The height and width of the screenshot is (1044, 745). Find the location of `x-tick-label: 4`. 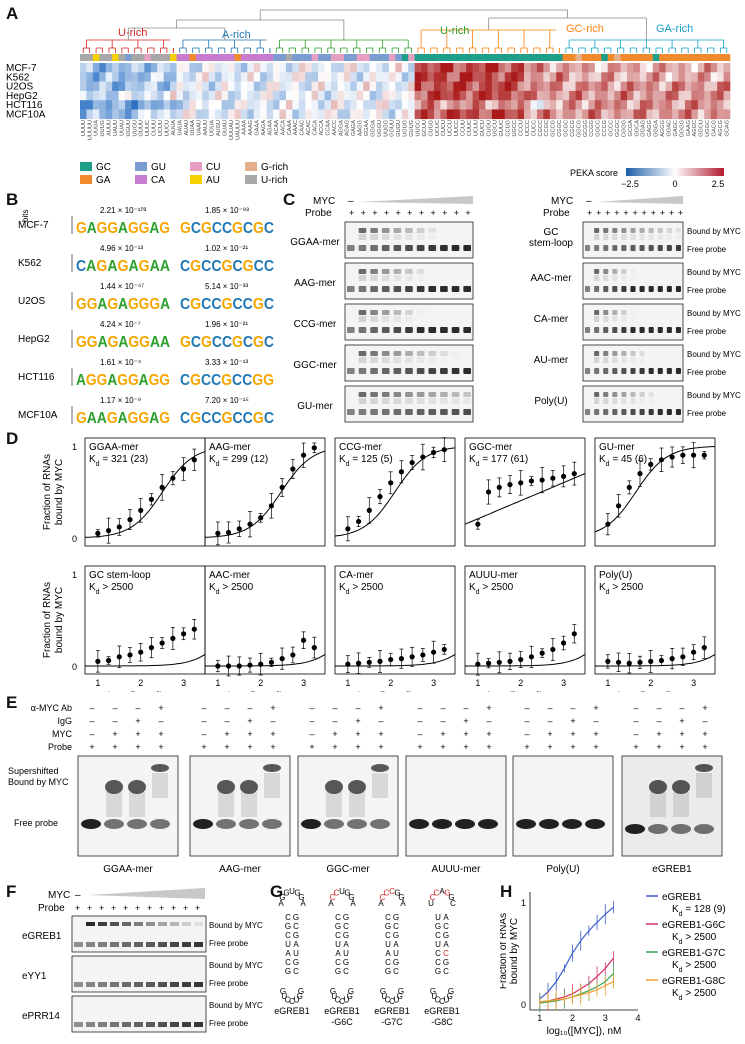

x-tick-label: 4 is located at coordinates (637, 1018).